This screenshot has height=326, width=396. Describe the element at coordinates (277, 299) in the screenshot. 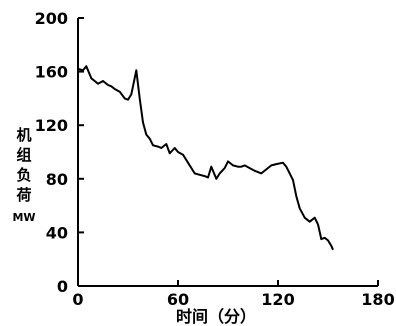

I see `x-tick-label: 120` at that location.